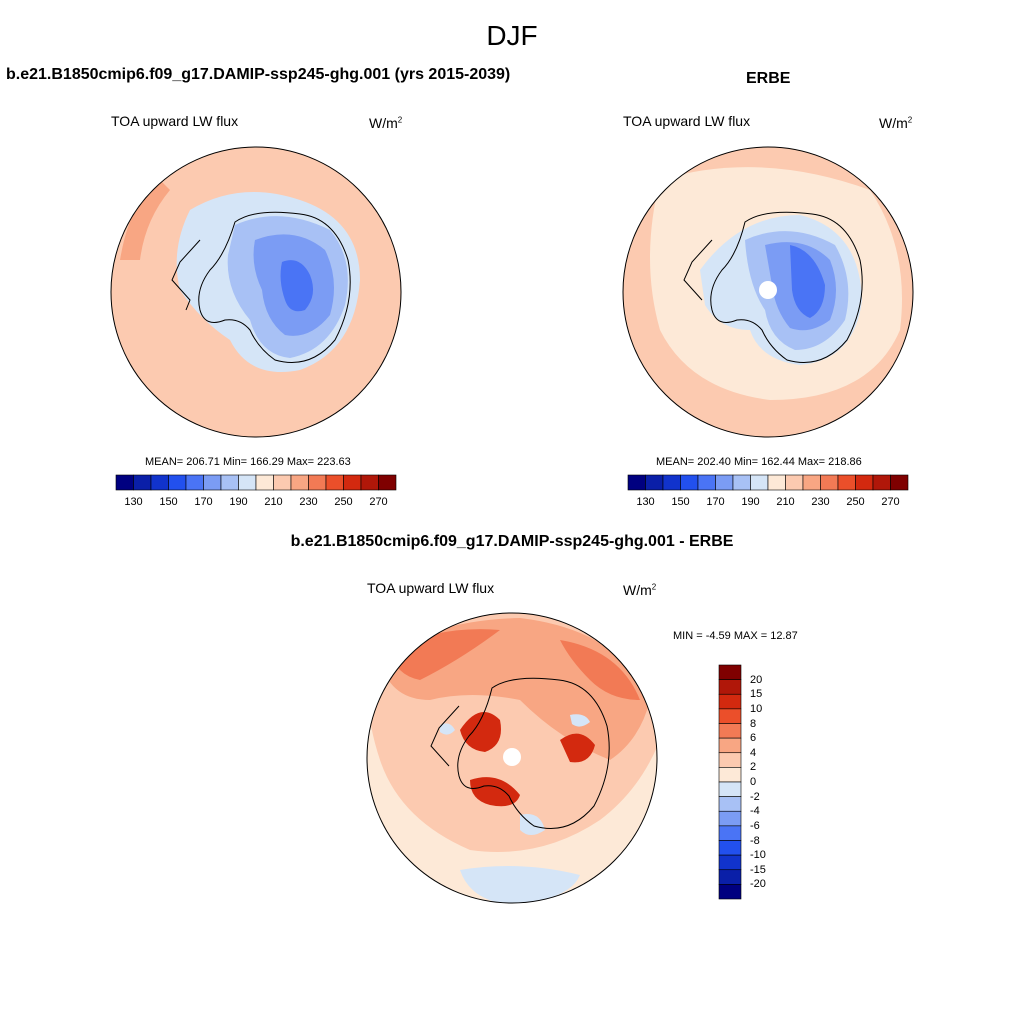 Image resolution: width=1024 pixels, height=1024 pixels. Describe the element at coordinates (753, 752) in the screenshot. I see `colorbar-tick-label: 4` at that location.